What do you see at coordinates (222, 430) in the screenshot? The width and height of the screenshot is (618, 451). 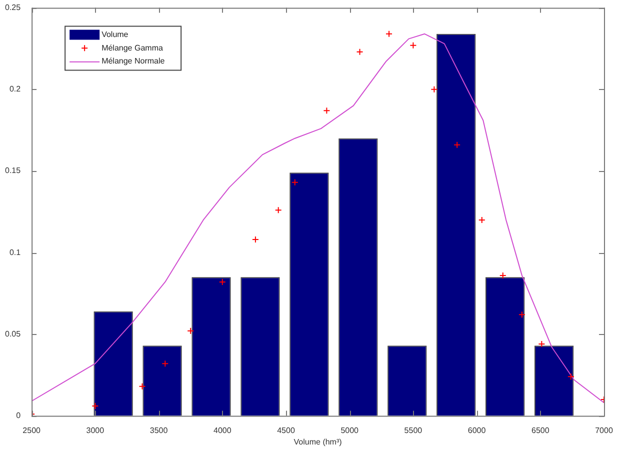 I see `x-tick-label: 4000` at bounding box center [222, 430].